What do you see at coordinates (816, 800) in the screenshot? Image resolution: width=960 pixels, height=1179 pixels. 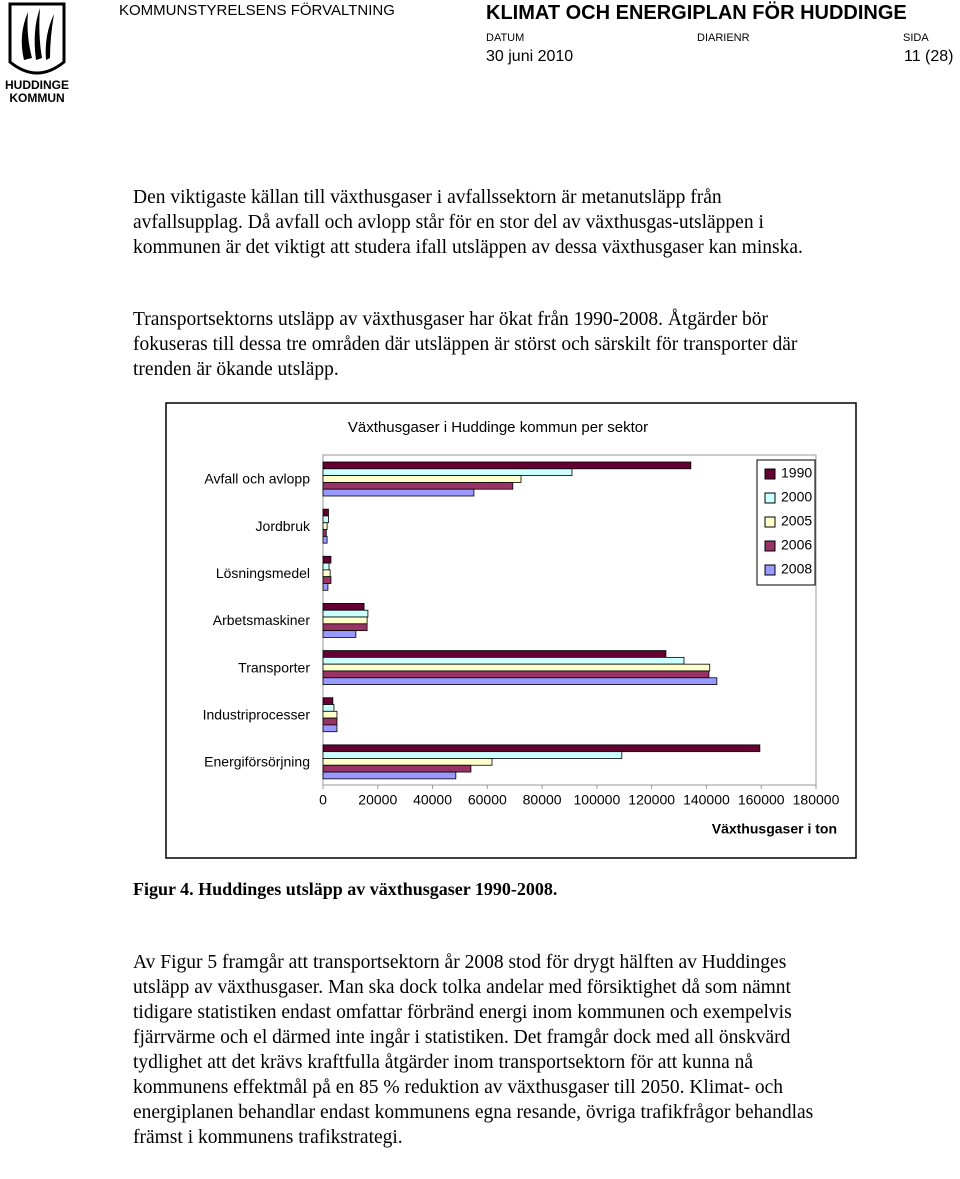 I see `x-tick-label: 180000` at bounding box center [816, 800].